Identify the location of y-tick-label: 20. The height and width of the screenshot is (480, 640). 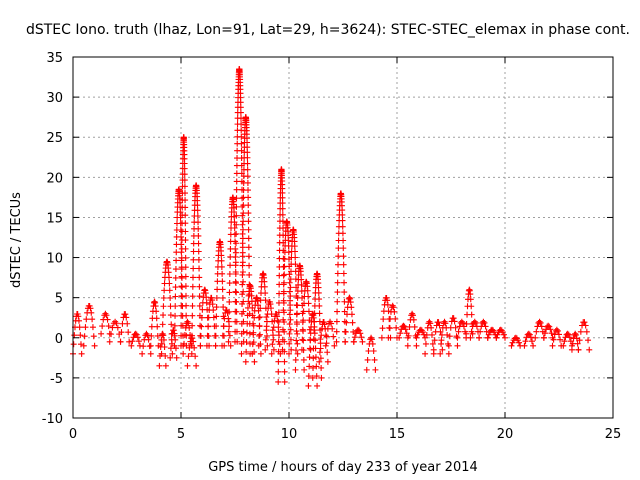
(54, 178).